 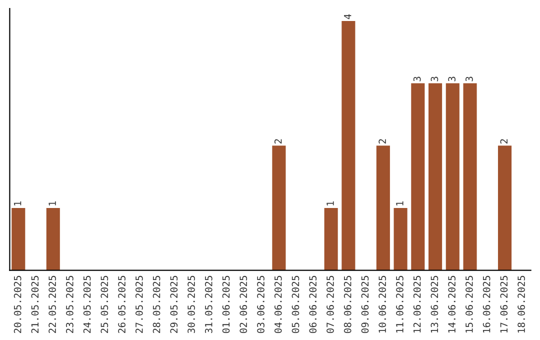 What do you see at coordinates (139, 304) in the screenshot?
I see `x-tick-label: 27.05.2025` at bounding box center [139, 304].